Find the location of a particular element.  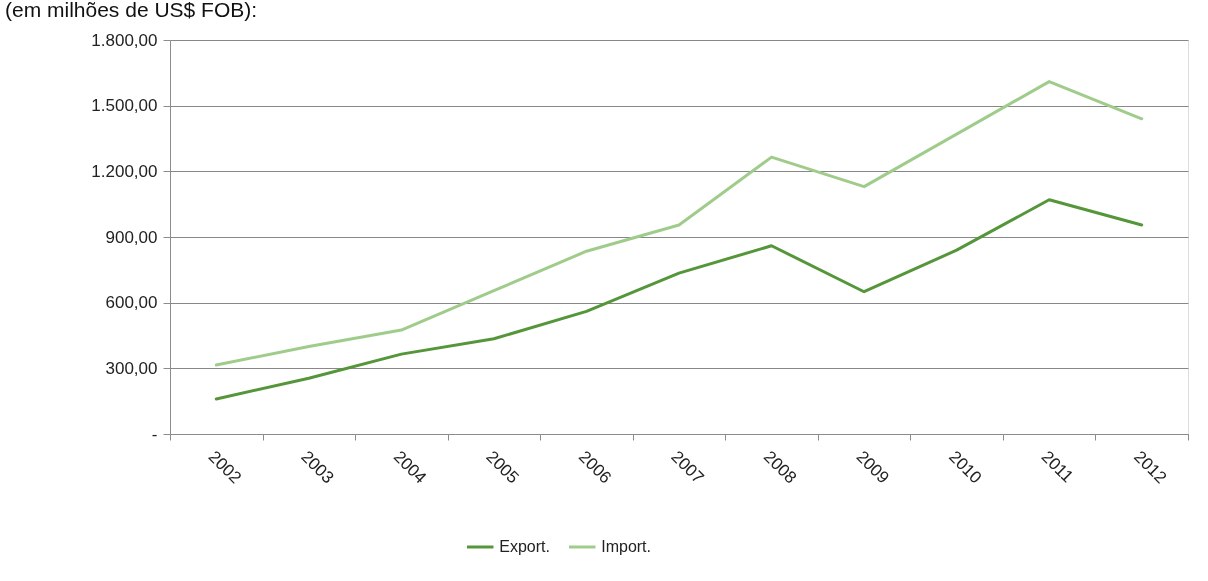

legend-label: Export. is located at coordinates (524, 546).